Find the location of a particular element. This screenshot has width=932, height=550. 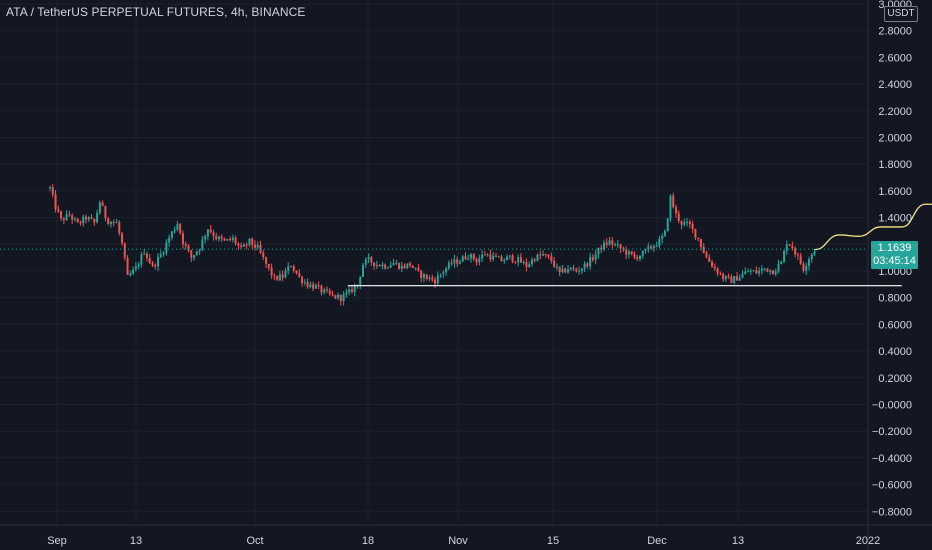

last-price-label: 1.1639 is located at coordinates (894, 248).